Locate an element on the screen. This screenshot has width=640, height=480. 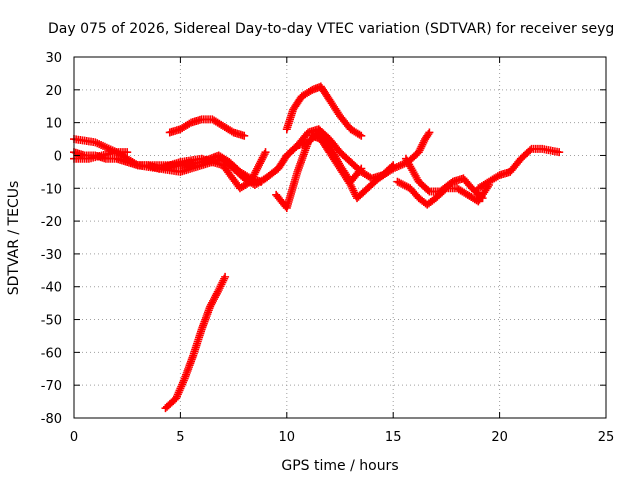
y-tick-label: 20 is located at coordinates (53, 91).